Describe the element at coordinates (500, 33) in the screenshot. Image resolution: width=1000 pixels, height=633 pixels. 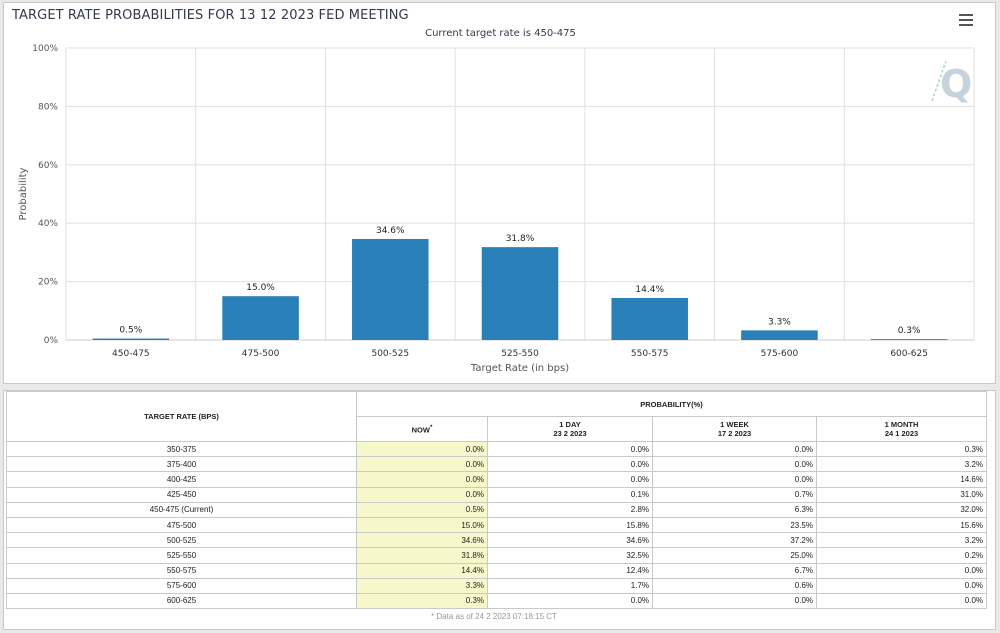
I see `chart-subtitle: Current target rate is 450-475` at that location.